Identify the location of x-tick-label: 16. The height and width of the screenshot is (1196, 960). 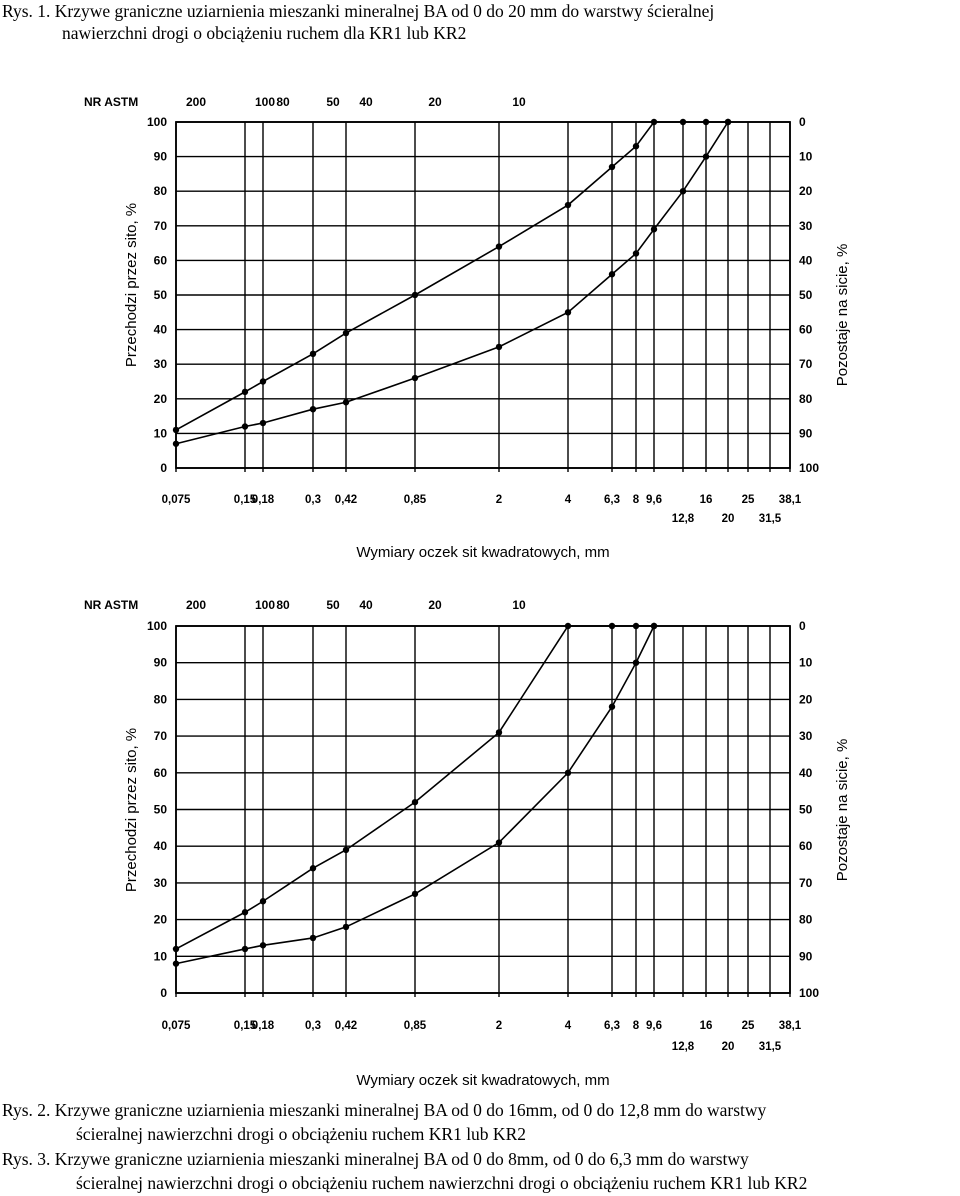
(706, 1026).